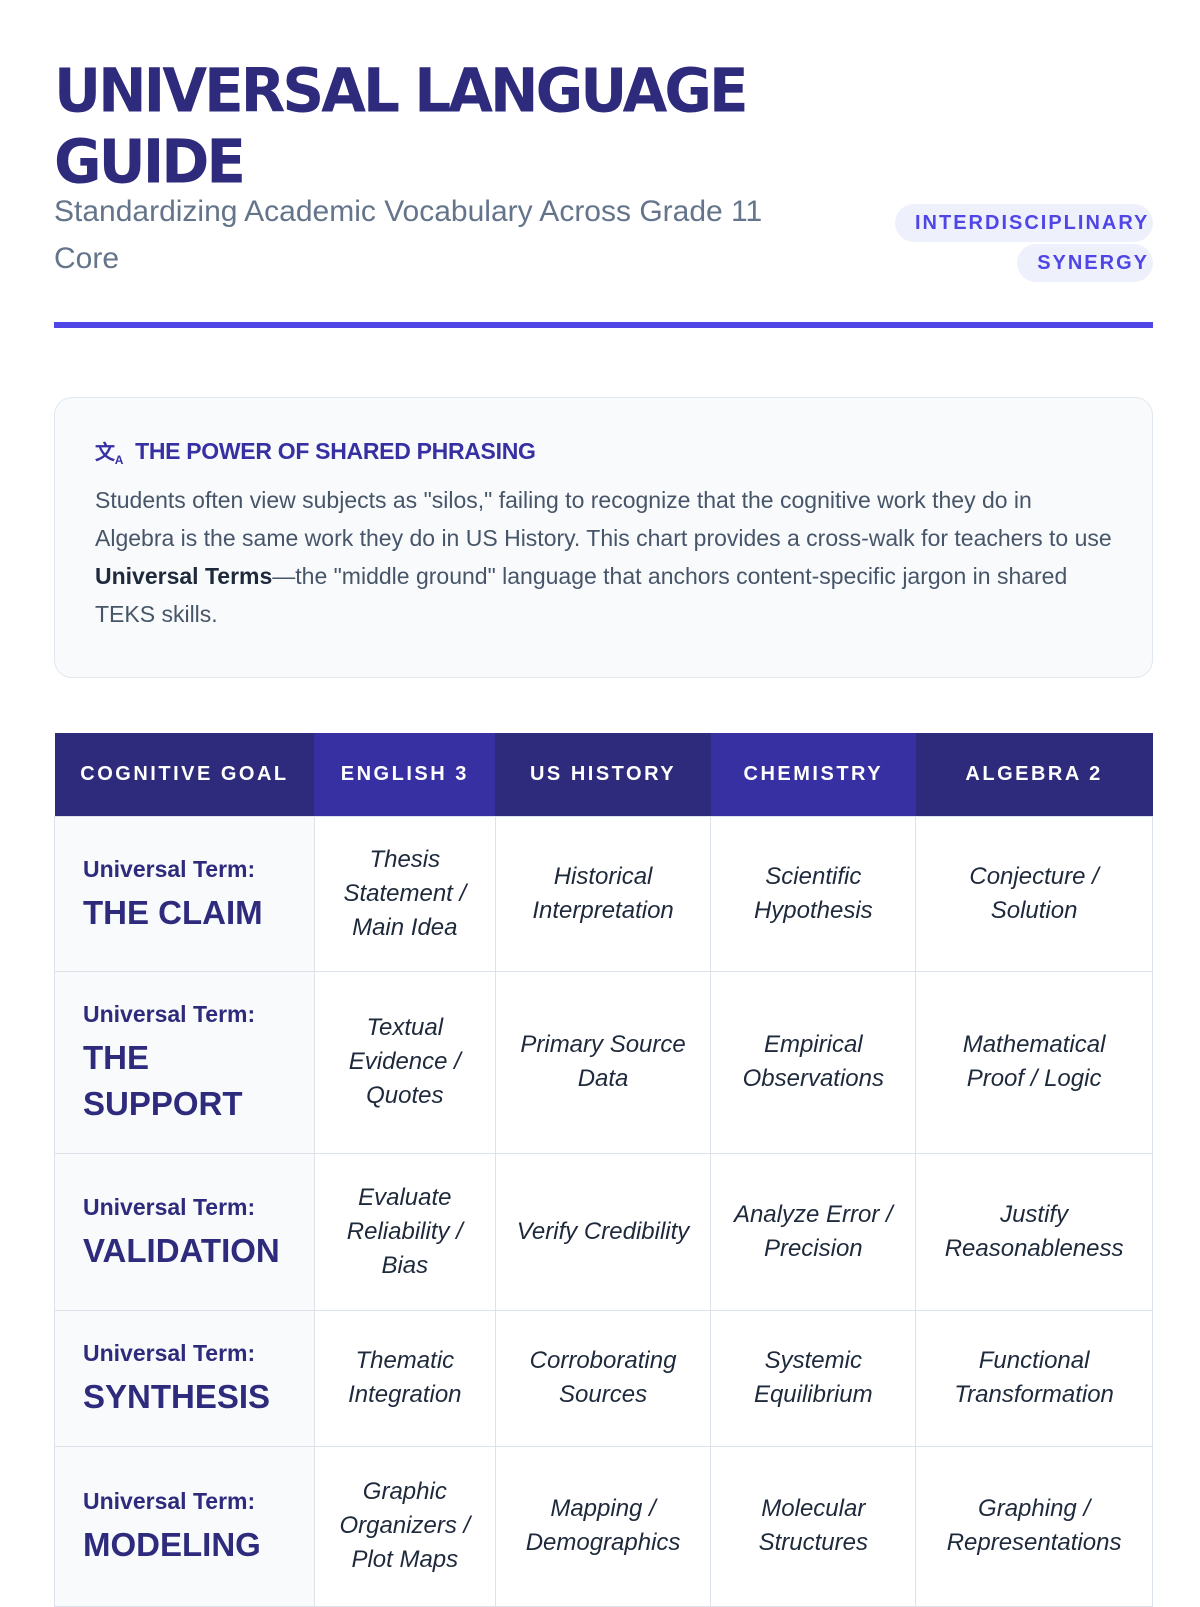  I want to click on cognitive-goal-cell: Universal Term: SYNTHESIS, so click(184, 1378).